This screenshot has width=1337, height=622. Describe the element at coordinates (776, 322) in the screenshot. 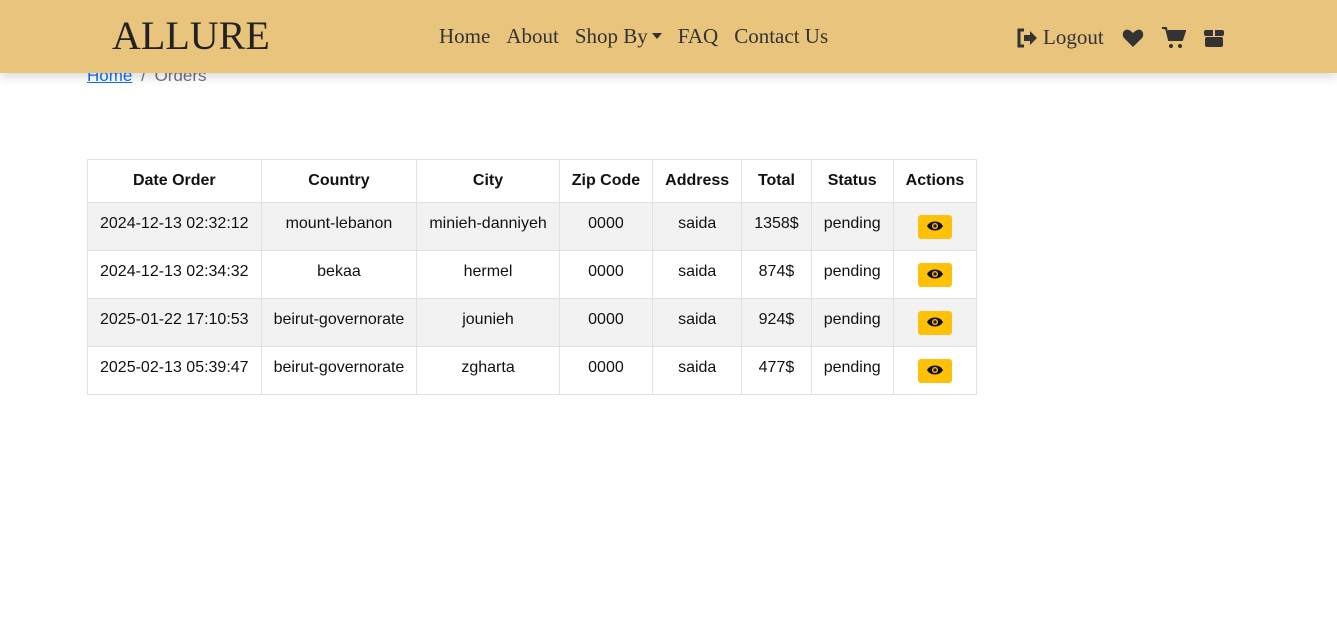

I see `table-cell: 924$` at that location.